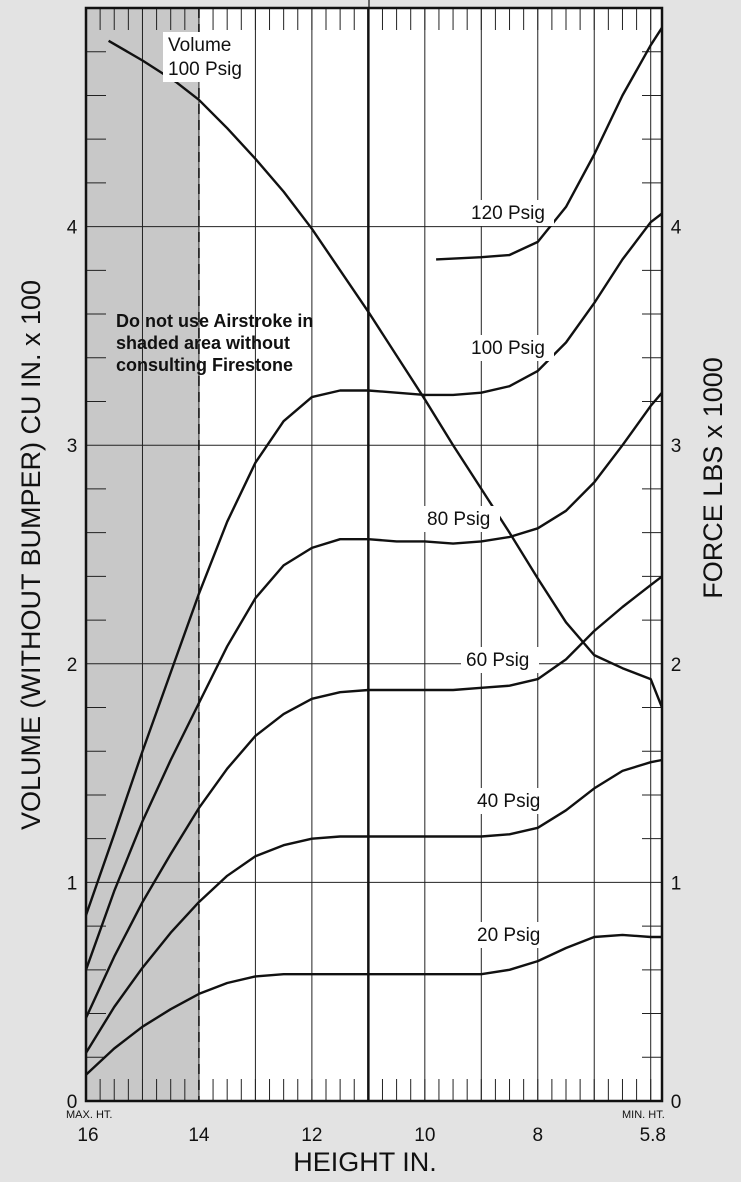  Describe the element at coordinates (676, 228) in the screenshot. I see `y-right-tick-label: 4` at that location.